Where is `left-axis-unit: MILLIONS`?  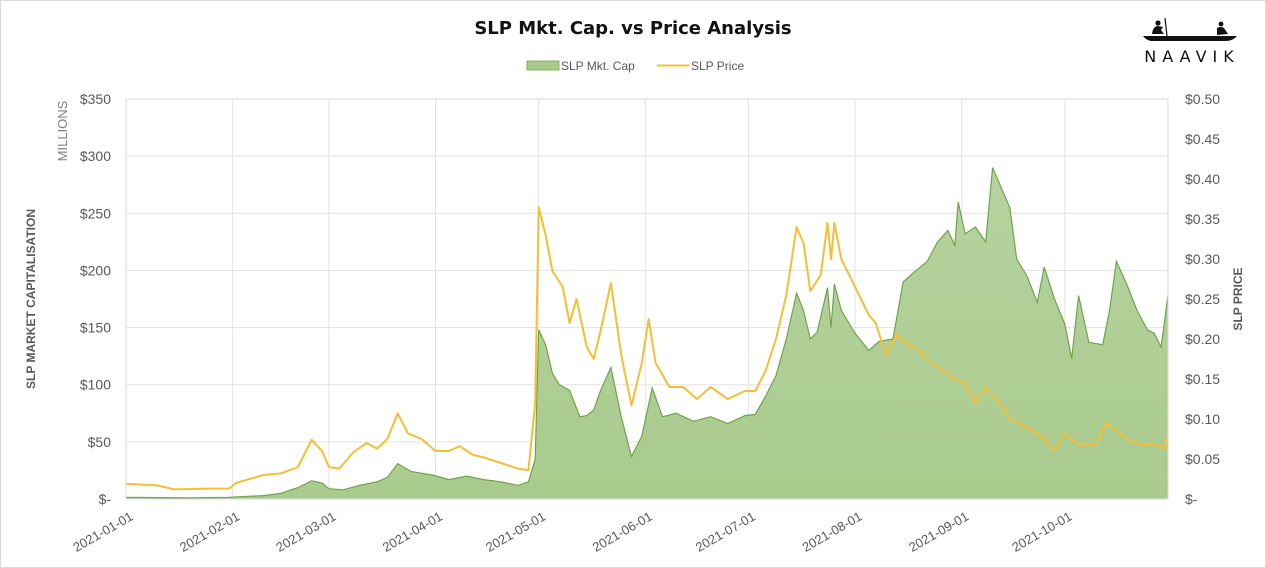
left-axis-unit: MILLIONS is located at coordinates (62, 130).